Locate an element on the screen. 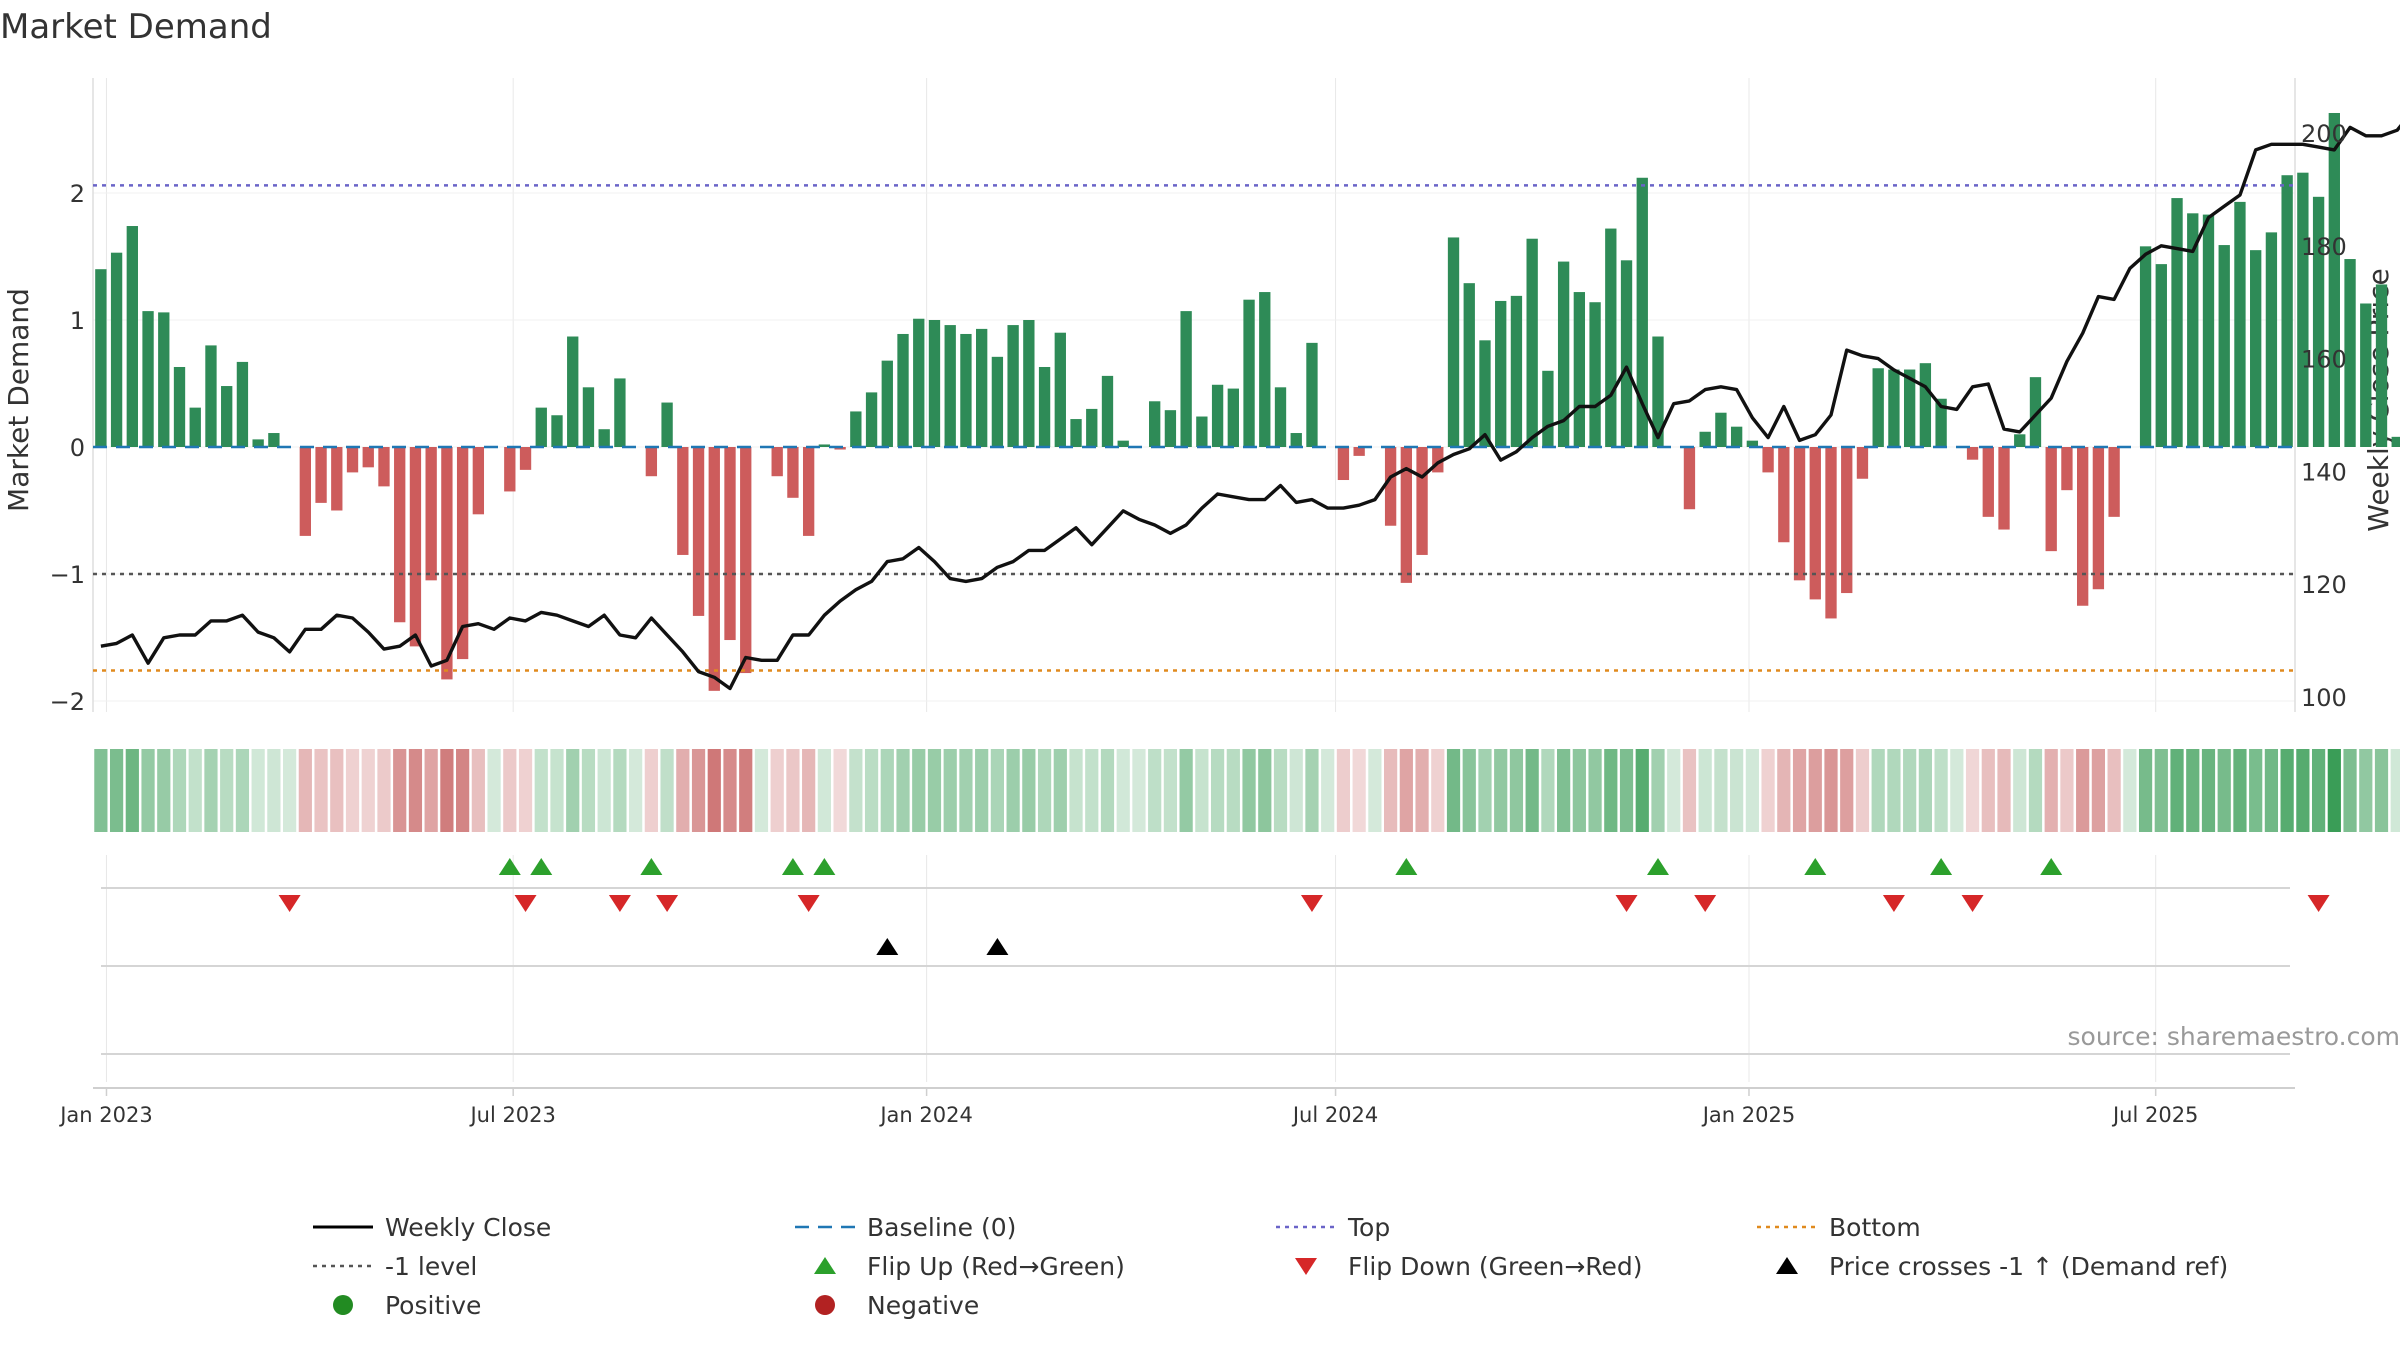 The image size is (2400, 1350). legend-label: Price crosses -1 ↑ (Demand ref) is located at coordinates (2028, 1266).